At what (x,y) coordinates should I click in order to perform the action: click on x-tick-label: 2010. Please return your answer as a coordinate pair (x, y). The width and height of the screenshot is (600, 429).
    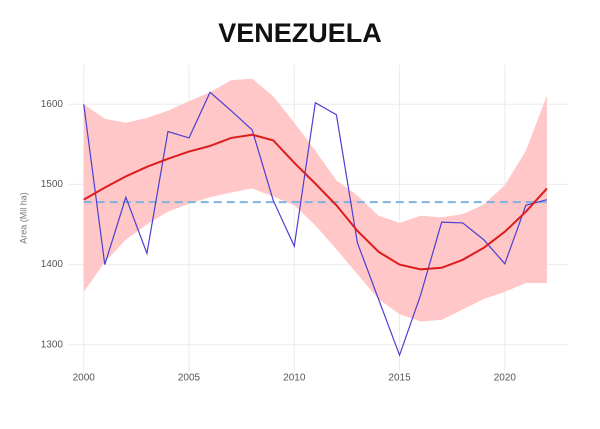
    Looking at the image, I should click on (294, 378).